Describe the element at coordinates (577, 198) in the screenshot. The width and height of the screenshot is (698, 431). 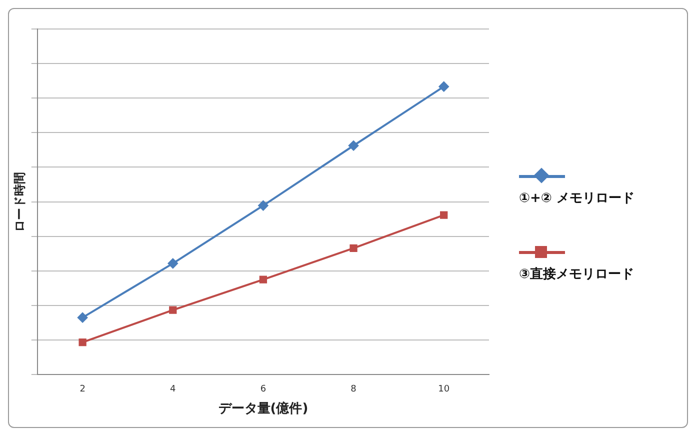
I see `legend-label: ①+② メモリロード` at that location.